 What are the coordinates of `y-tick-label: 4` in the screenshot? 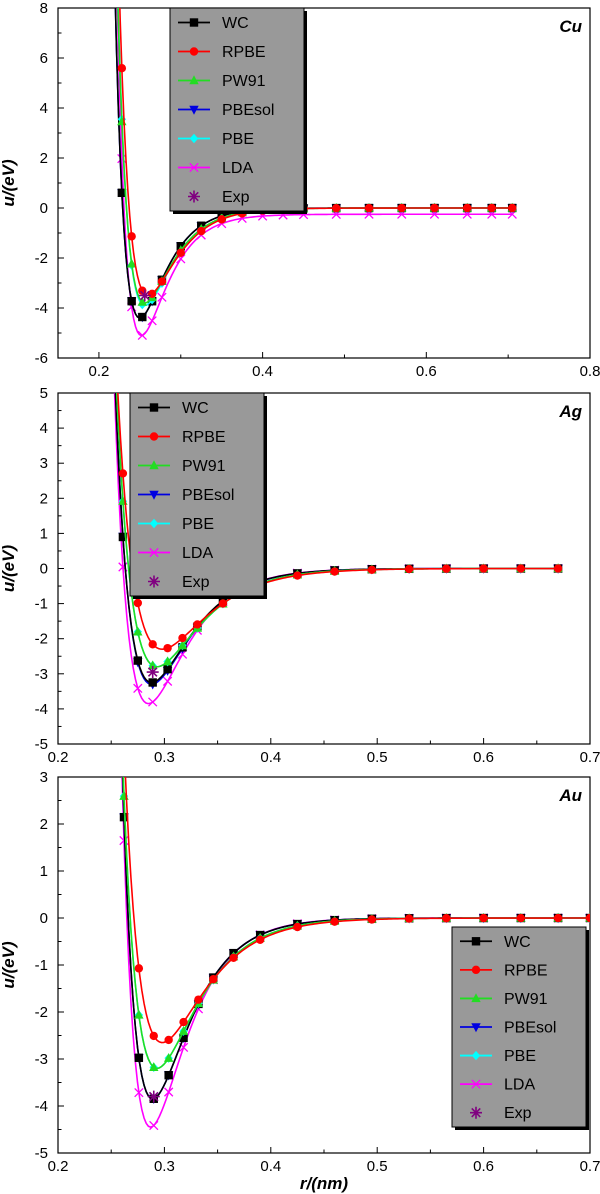 It's located at (44, 428).